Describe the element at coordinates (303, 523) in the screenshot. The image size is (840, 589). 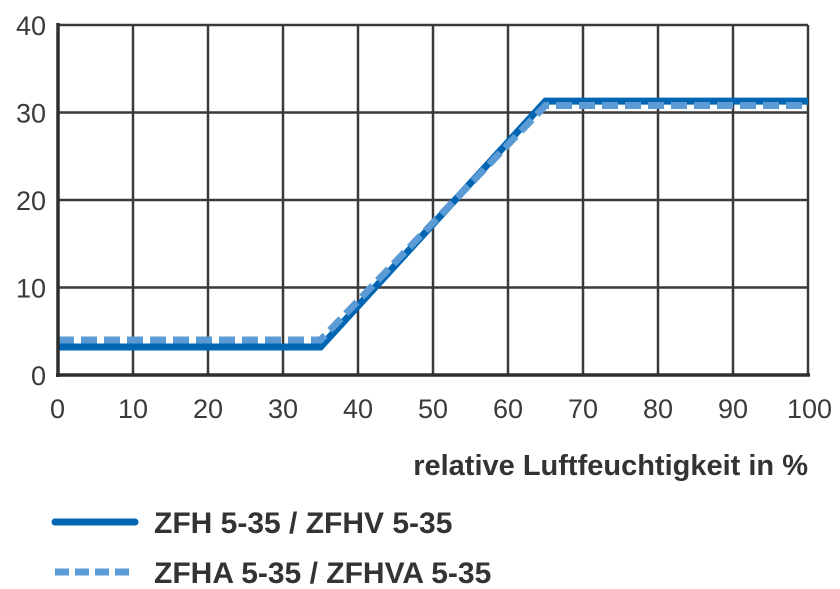
I see `legend-label-1: ZFH 5-35 / ZFHV 5-35` at that location.